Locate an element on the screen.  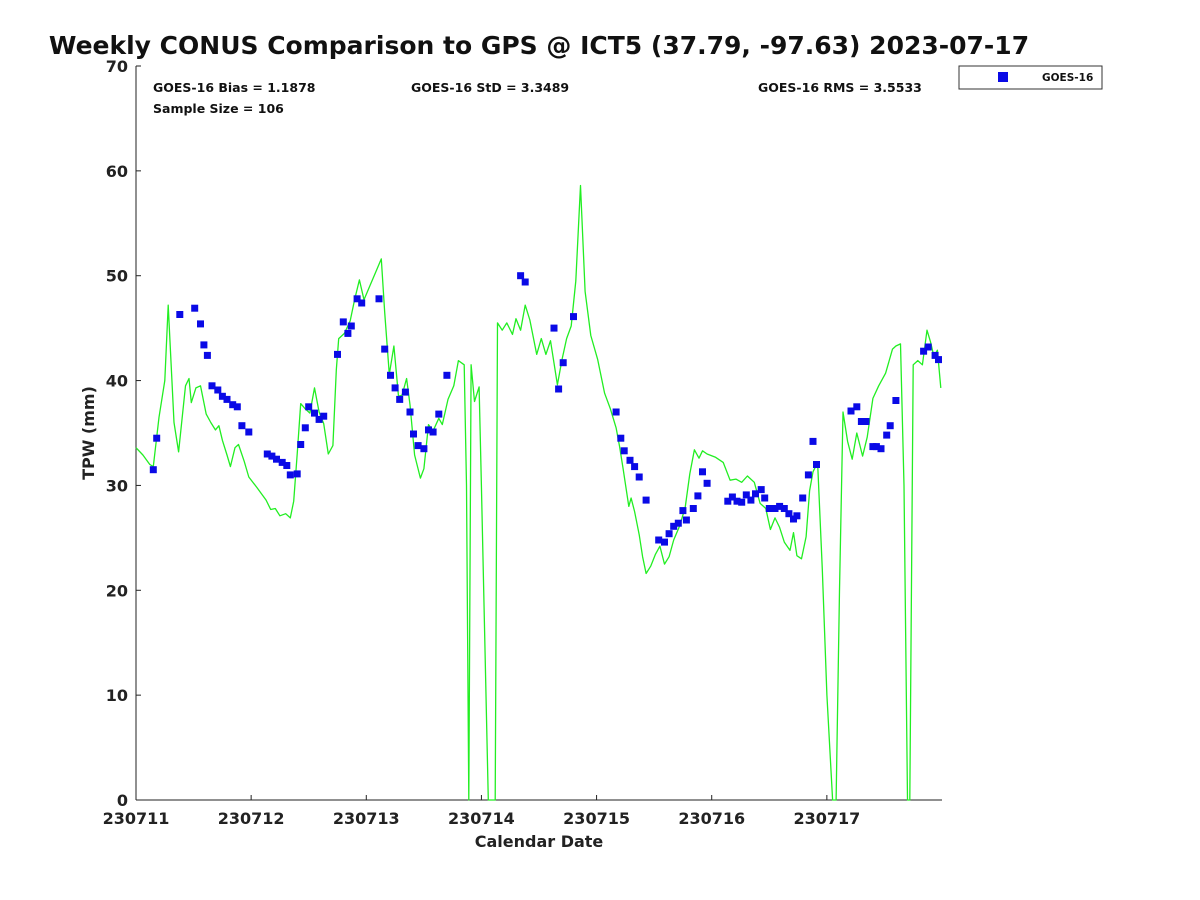
x-tick-label: 230714 is located at coordinates (481, 818).